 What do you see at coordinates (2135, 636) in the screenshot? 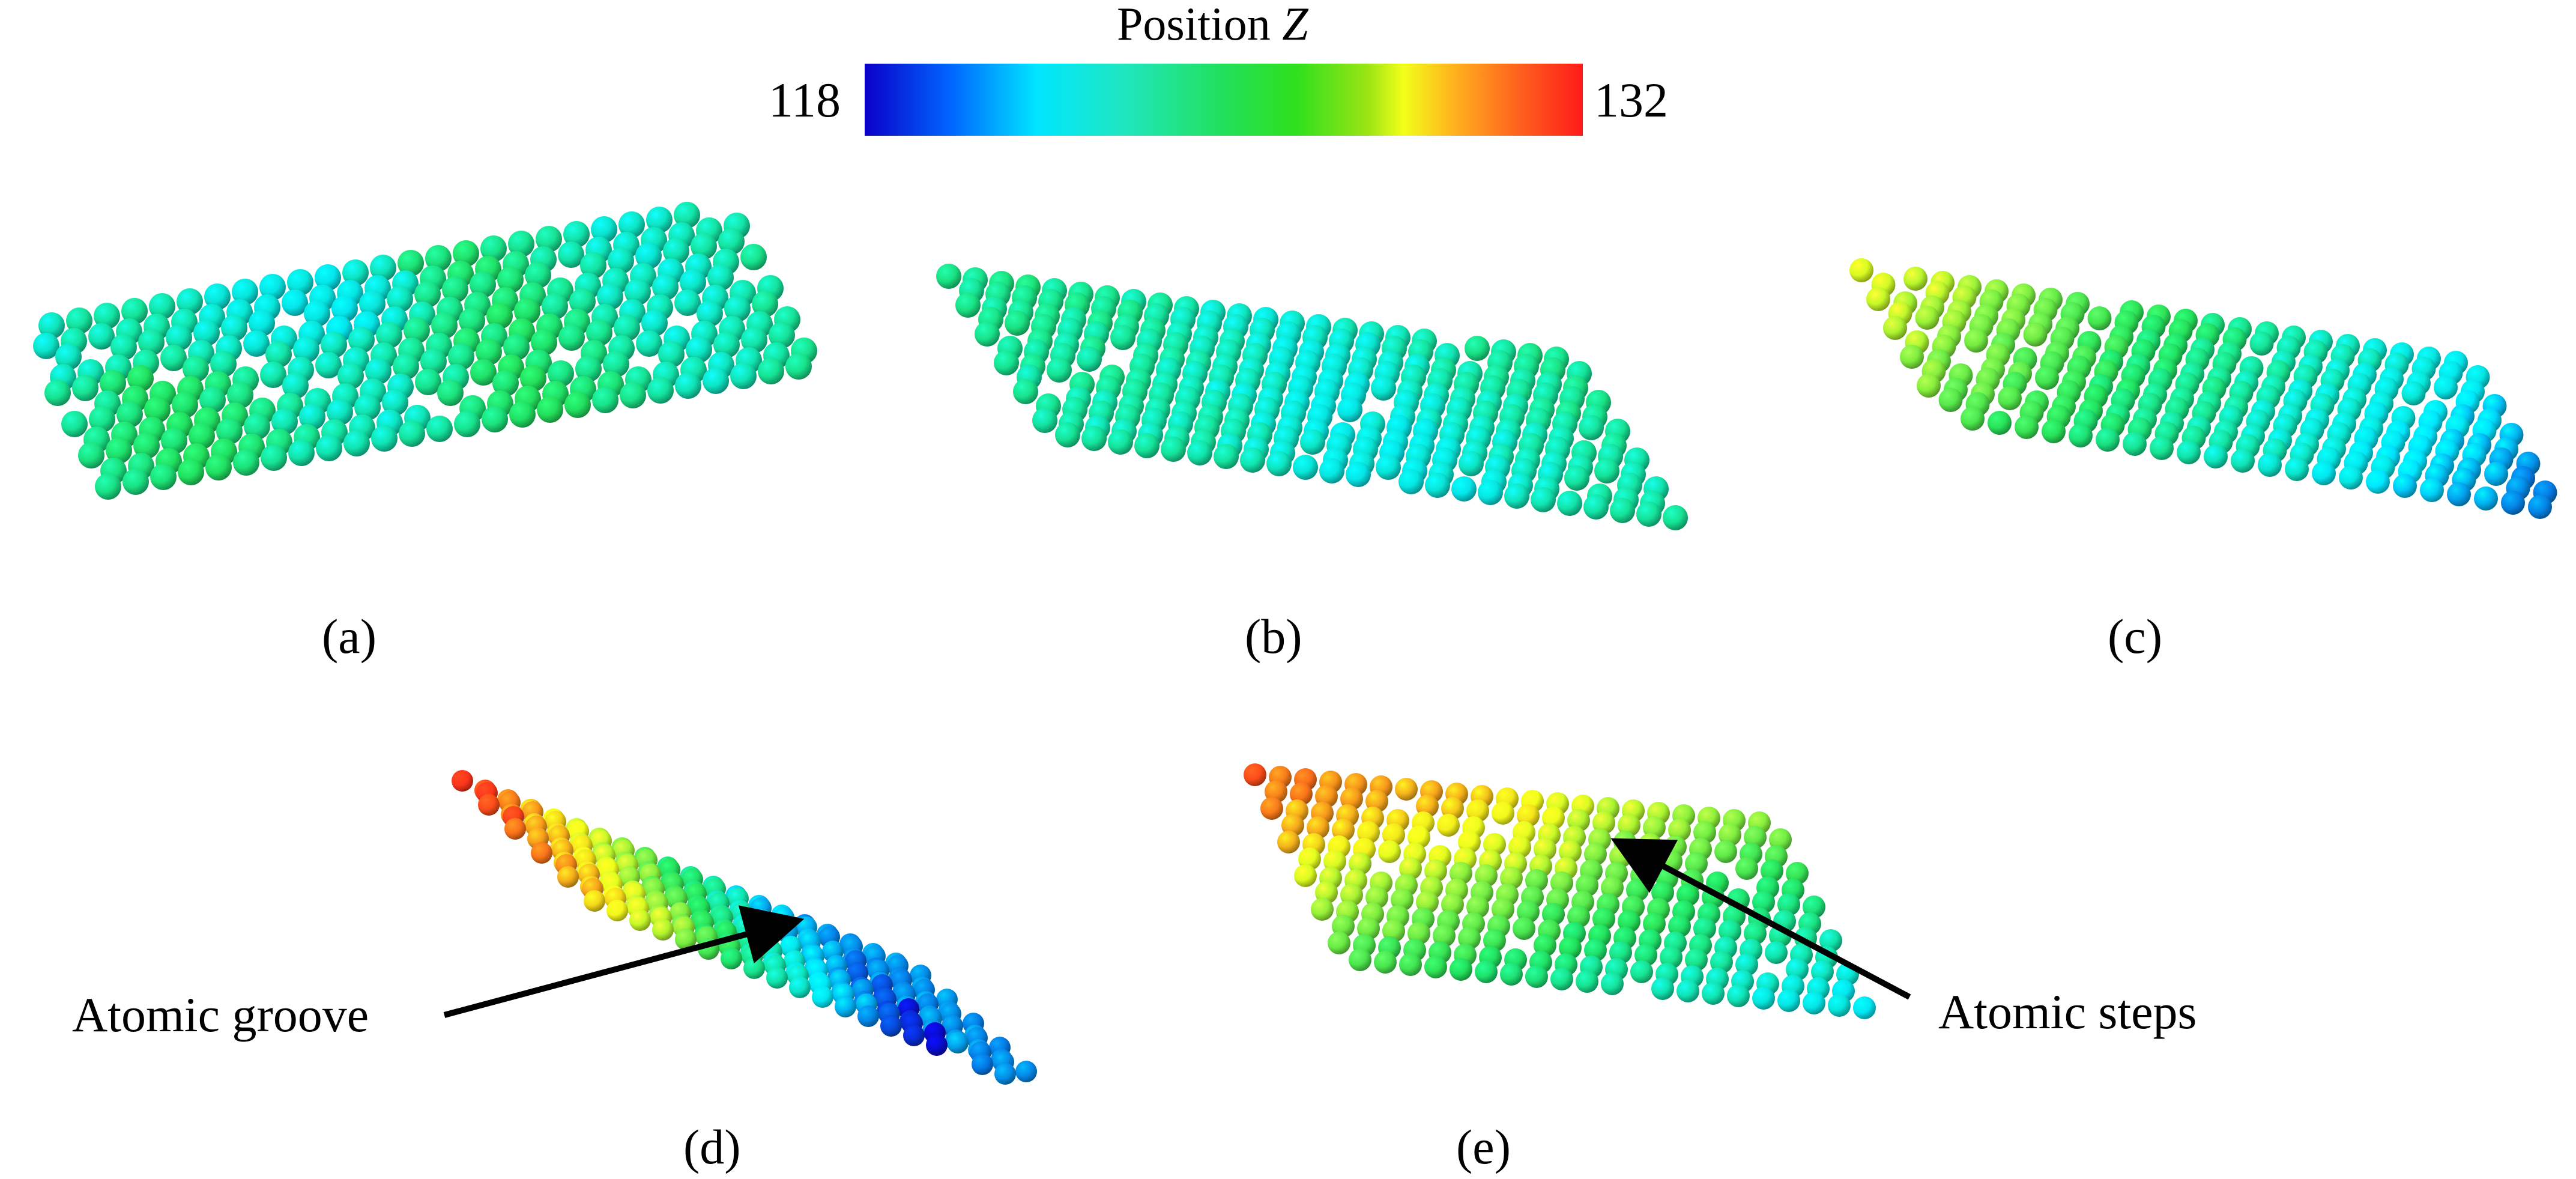
I see `panel-label-c: (c)` at bounding box center [2135, 636].